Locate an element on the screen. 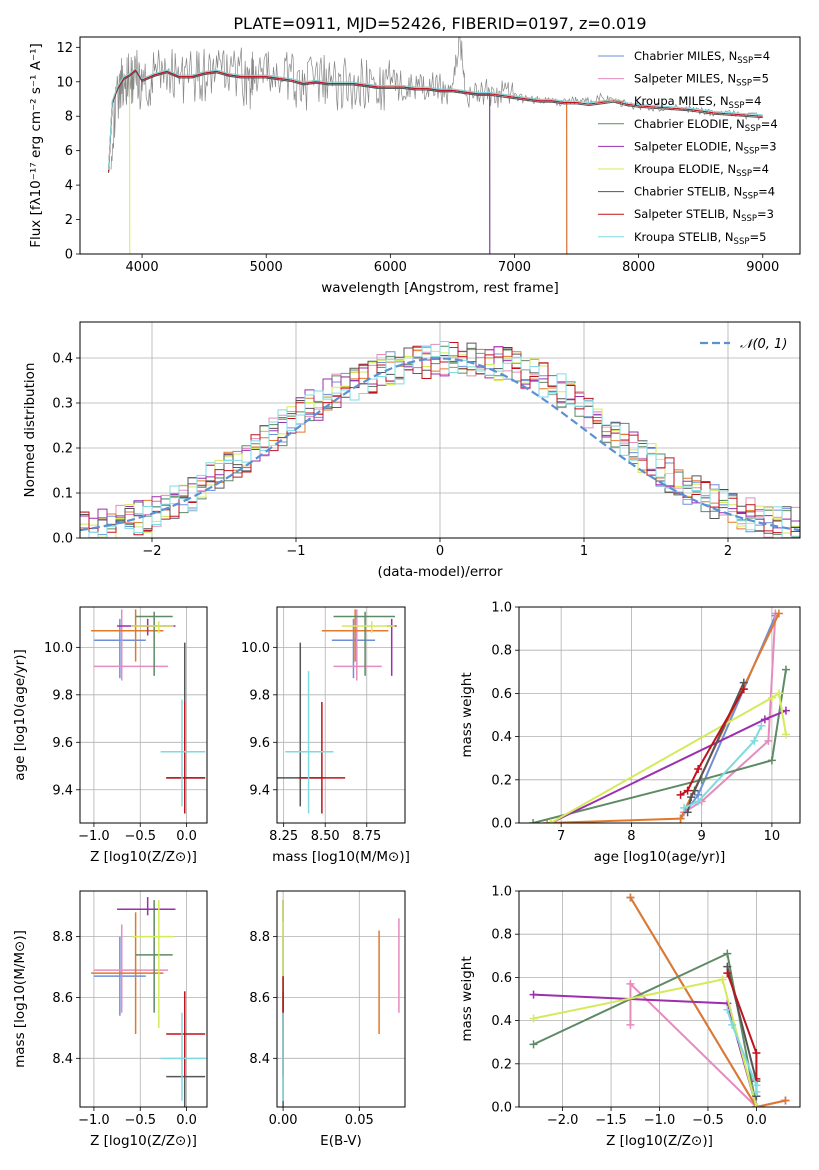 The image size is (819, 1170). model-spectrum-line-chabrier-stelib is located at coordinates (435, 121).